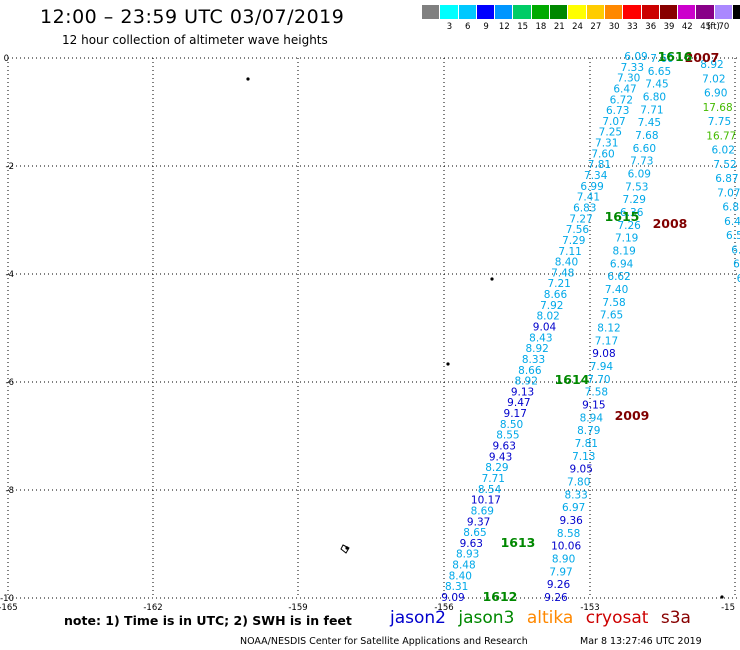  I want to click on wave-height-value: 7.26, so click(629, 226).